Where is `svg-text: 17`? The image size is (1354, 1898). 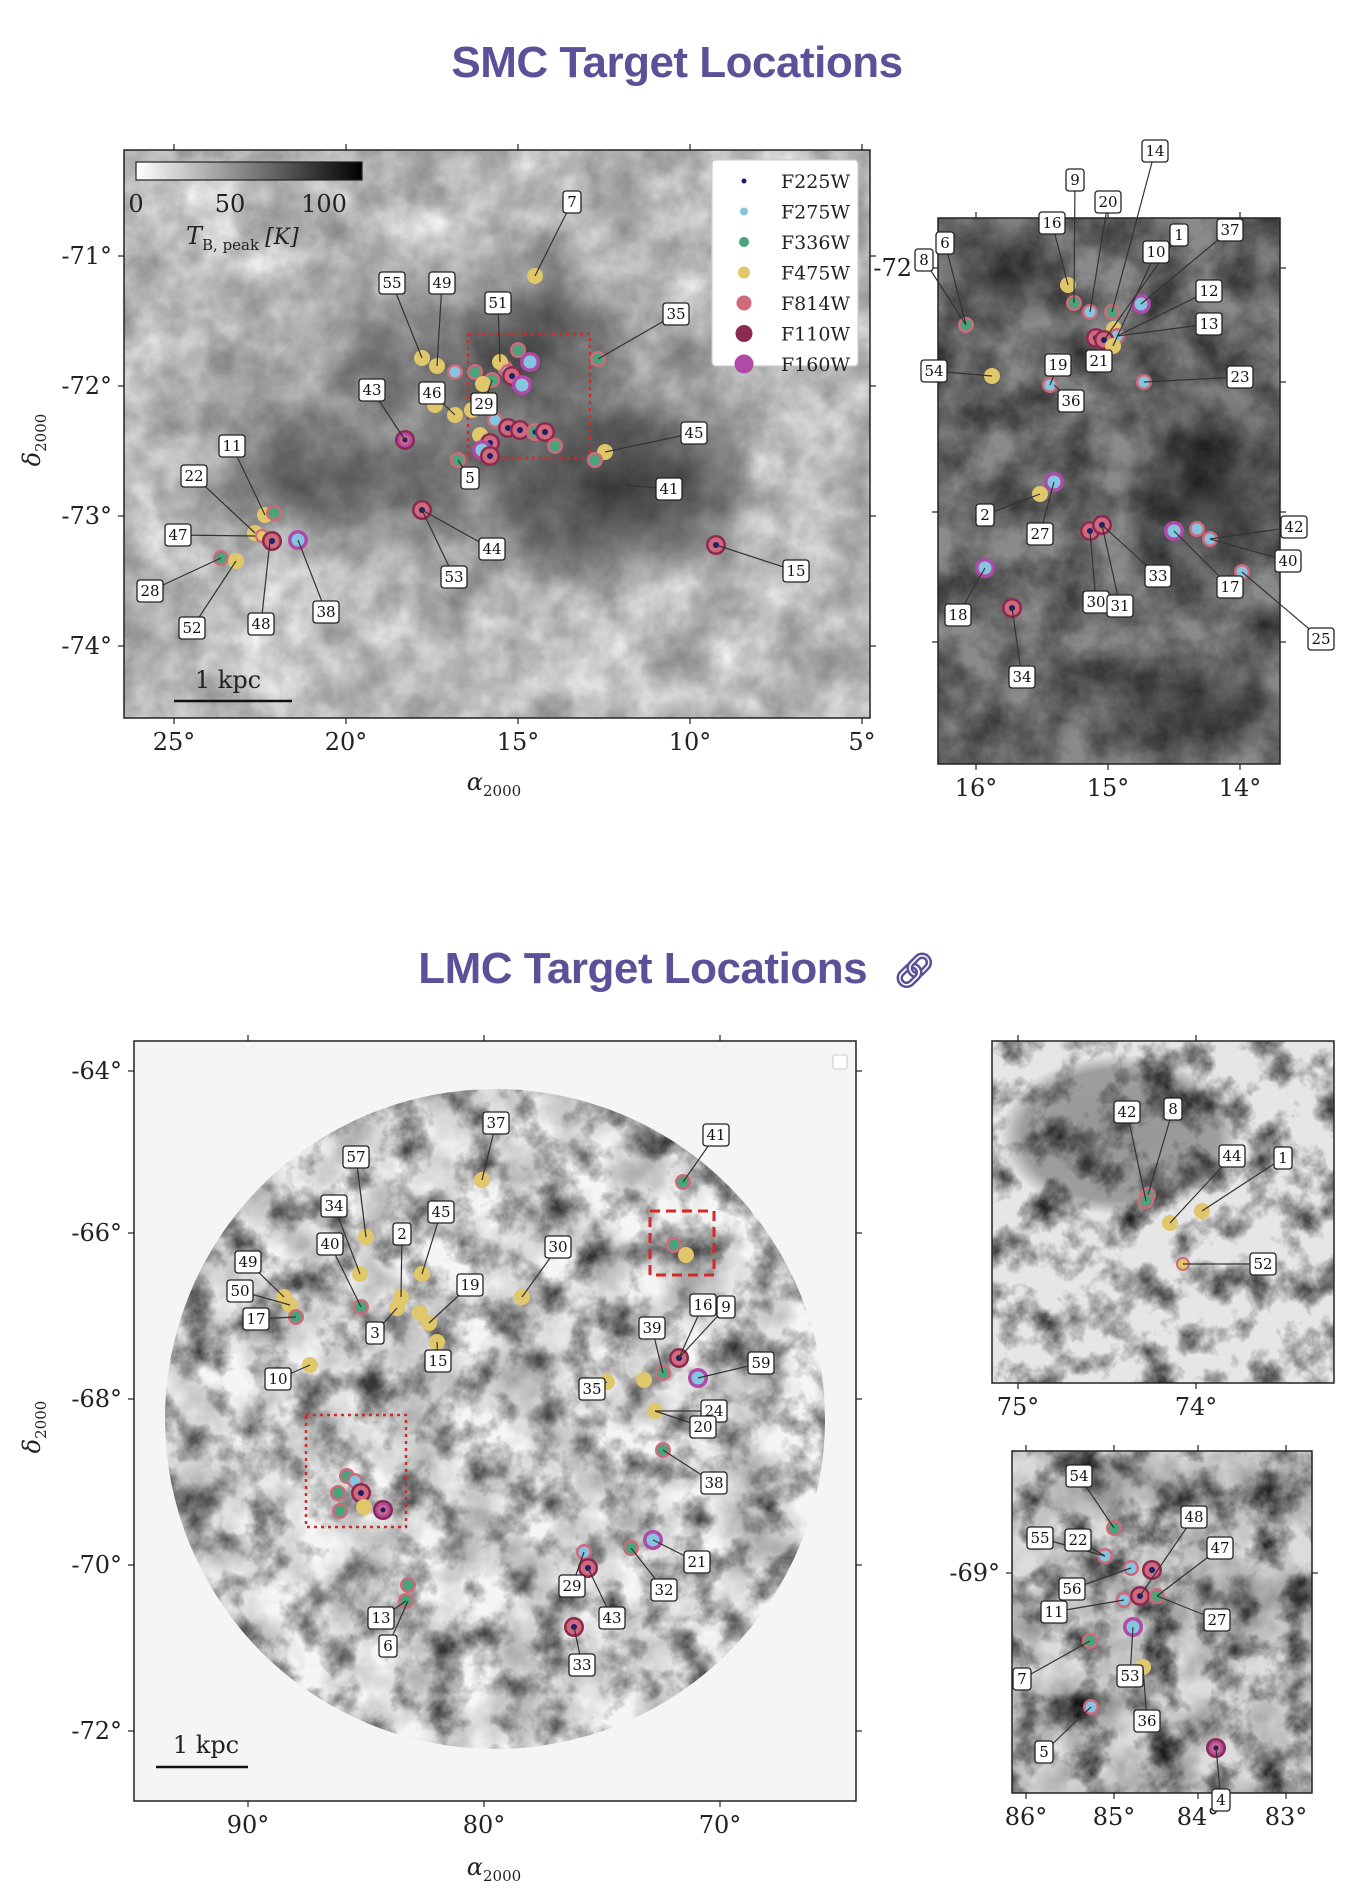
svg-text: 17 is located at coordinates (255, 1319).